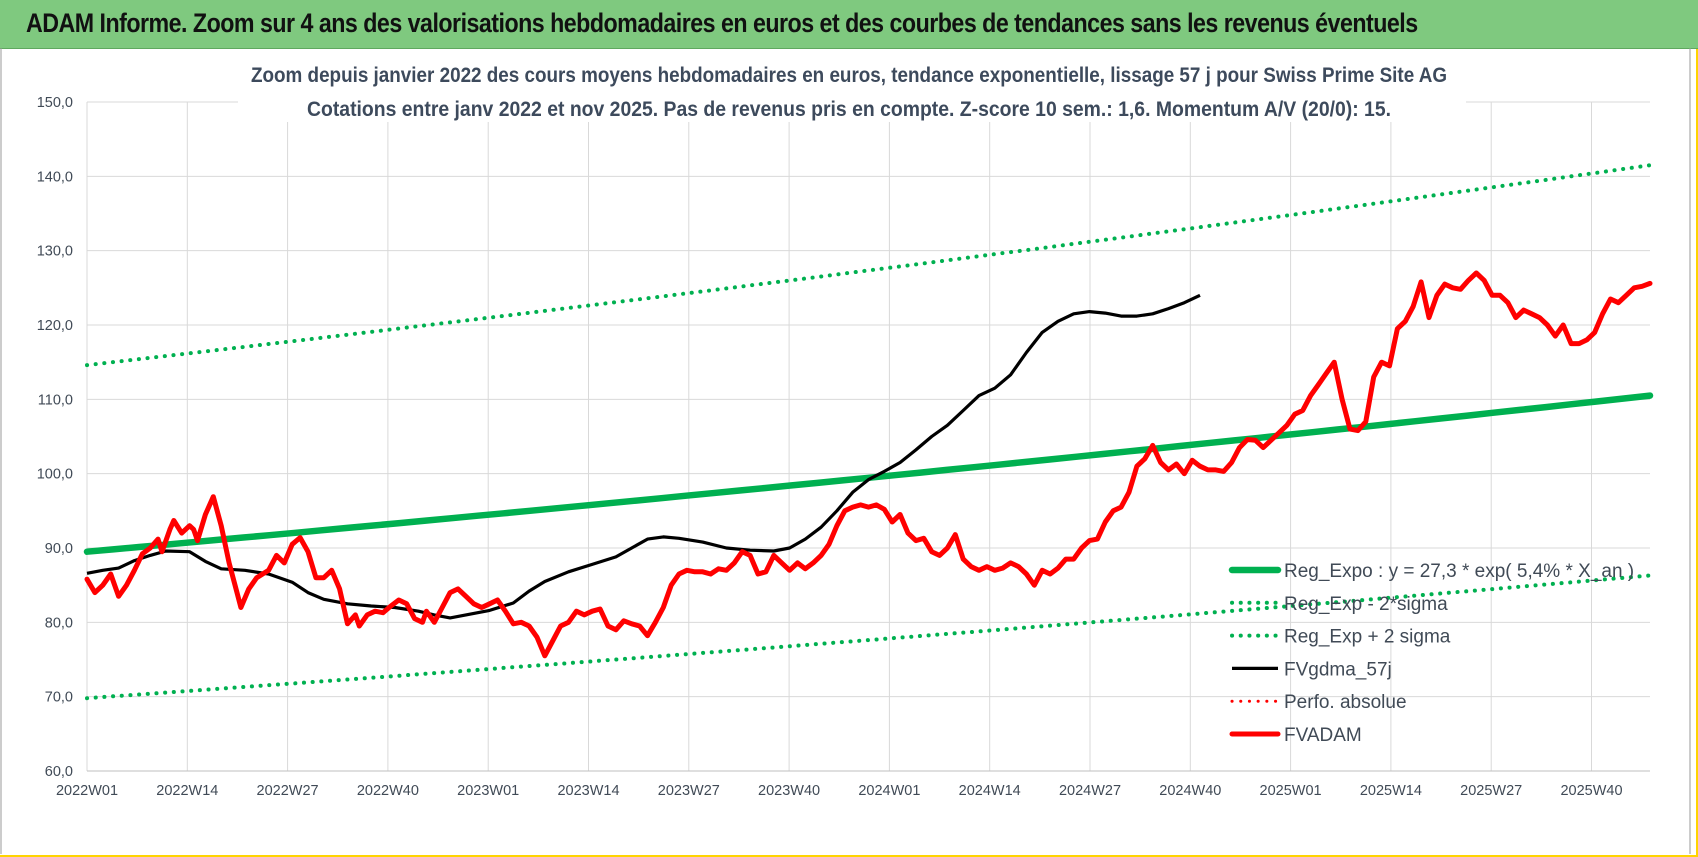  I want to click on y-tick-label: 110,0, so click(55, 400).